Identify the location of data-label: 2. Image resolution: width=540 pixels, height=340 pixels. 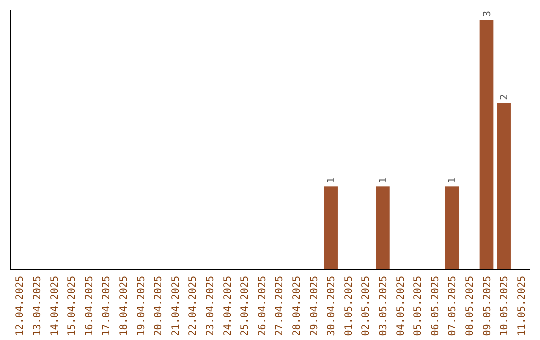
(505, 97).